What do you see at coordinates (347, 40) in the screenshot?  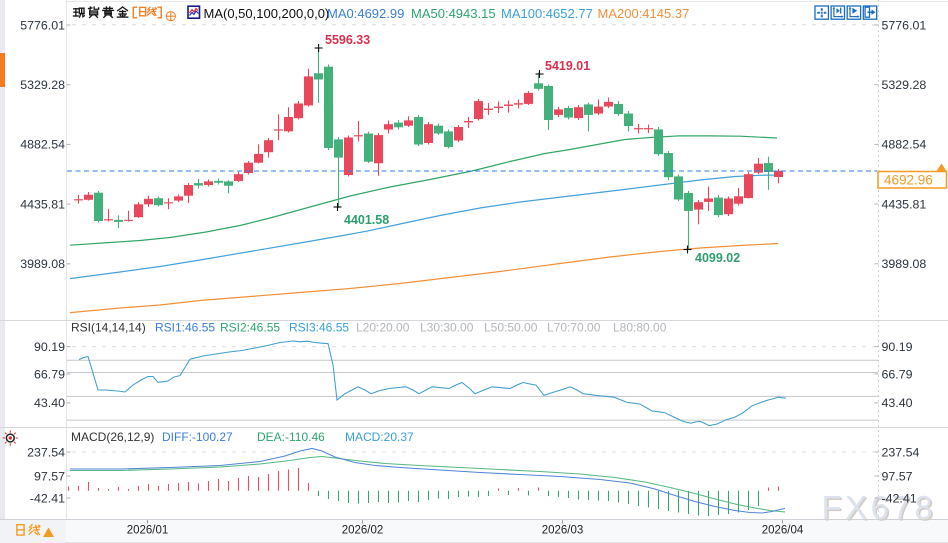 I see `svg-text: 5596.33` at bounding box center [347, 40].